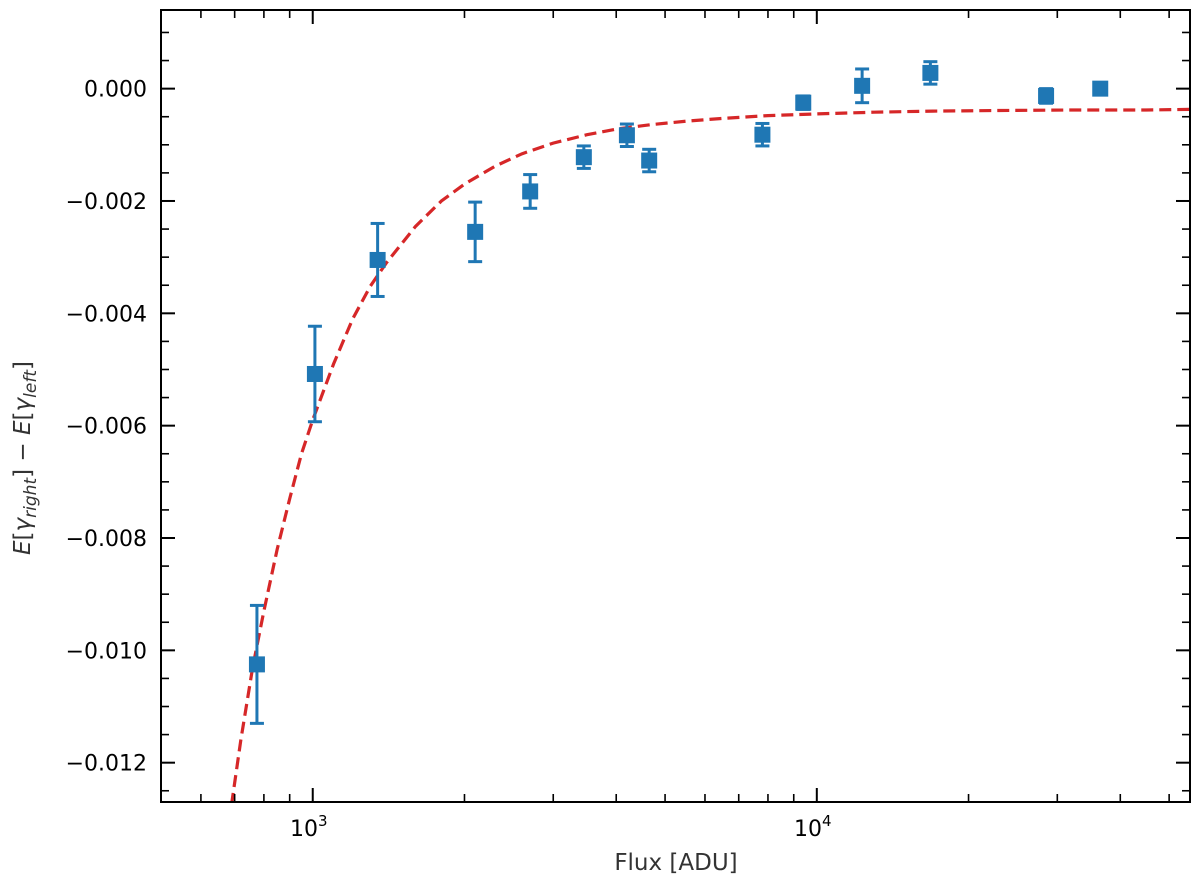  What do you see at coordinates (115, 90) in the screenshot?
I see `y-tick-label: 0.000` at bounding box center [115, 90].